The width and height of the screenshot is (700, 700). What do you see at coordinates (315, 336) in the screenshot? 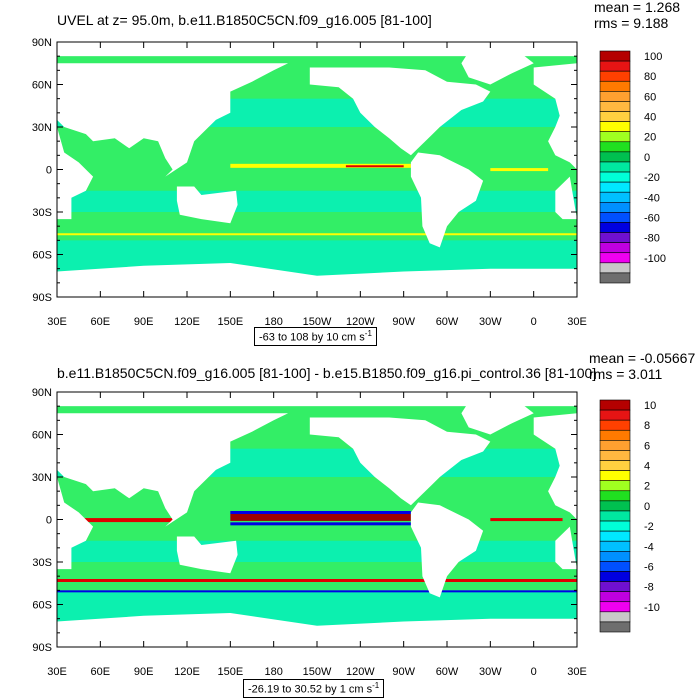
I see `contour-range-label: -63 to 108 by 10 cm s-1` at bounding box center [315, 336].